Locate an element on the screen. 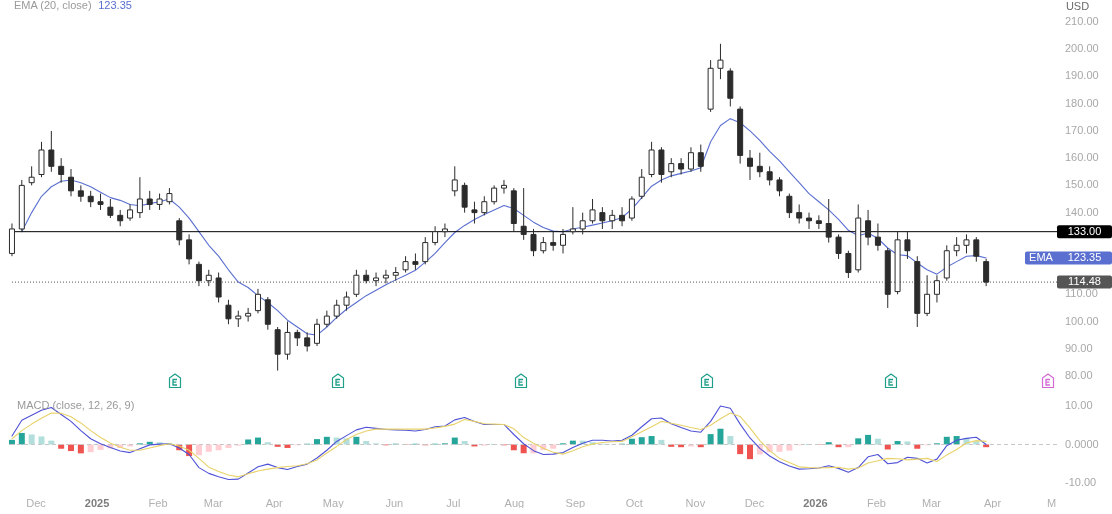  y-tick-label: 210.00 is located at coordinates (1082, 21).